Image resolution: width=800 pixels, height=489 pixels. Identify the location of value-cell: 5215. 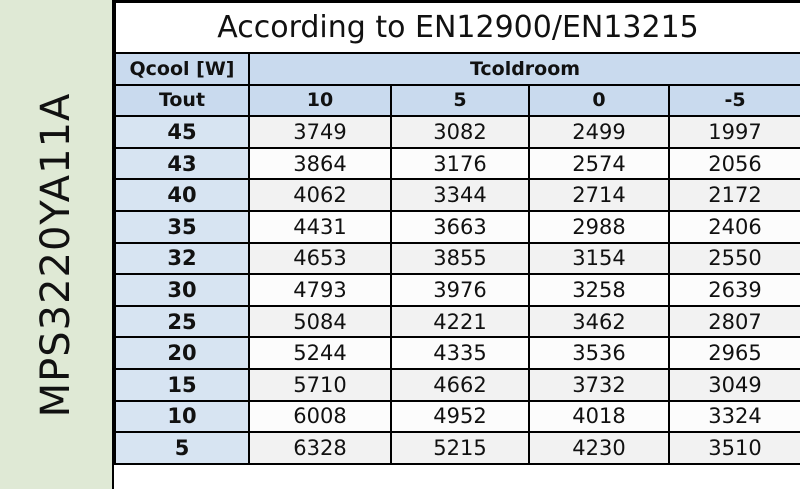
(460, 448).